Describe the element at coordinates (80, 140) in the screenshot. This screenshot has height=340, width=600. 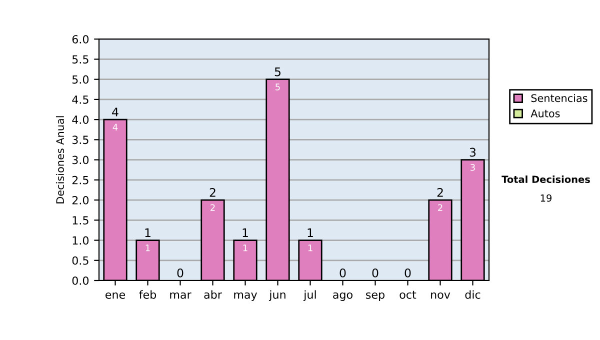
I see `y-tick-label: 3.5` at that location.